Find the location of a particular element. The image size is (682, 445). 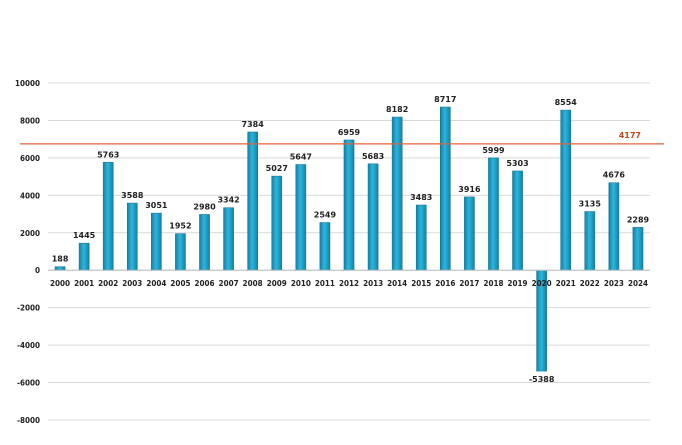

x-tick-label: 2014 is located at coordinates (397, 283).